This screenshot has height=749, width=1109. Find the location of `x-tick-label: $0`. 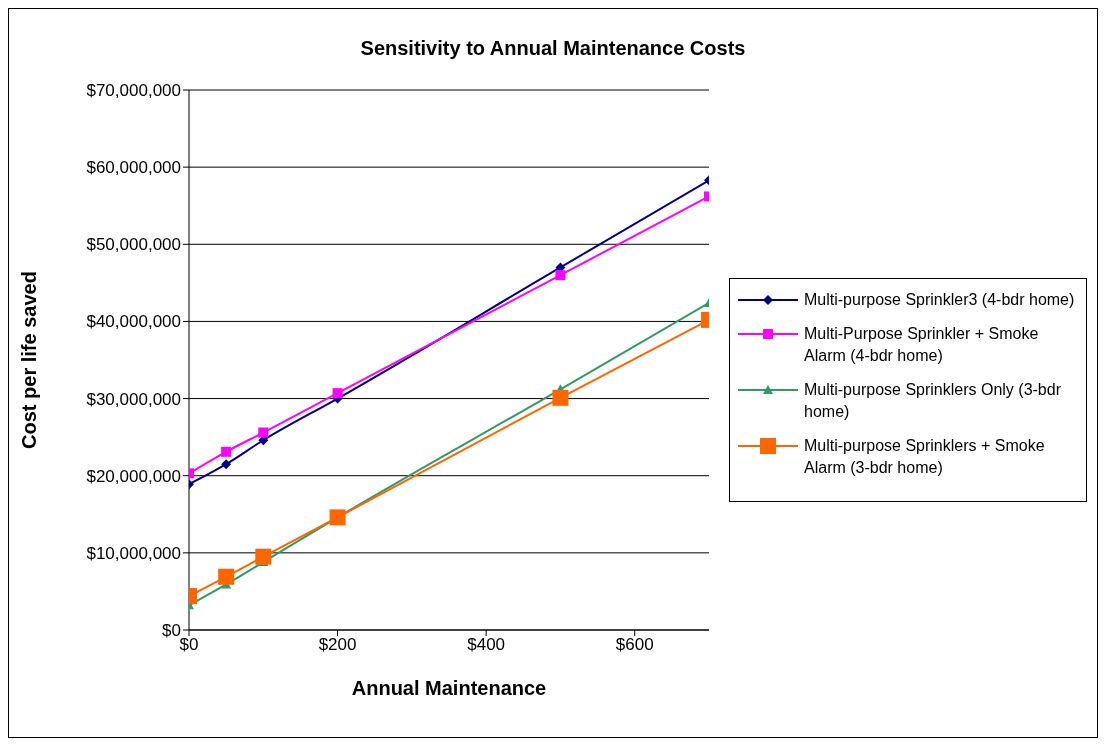

x-tick-label: $0 is located at coordinates (189, 645).